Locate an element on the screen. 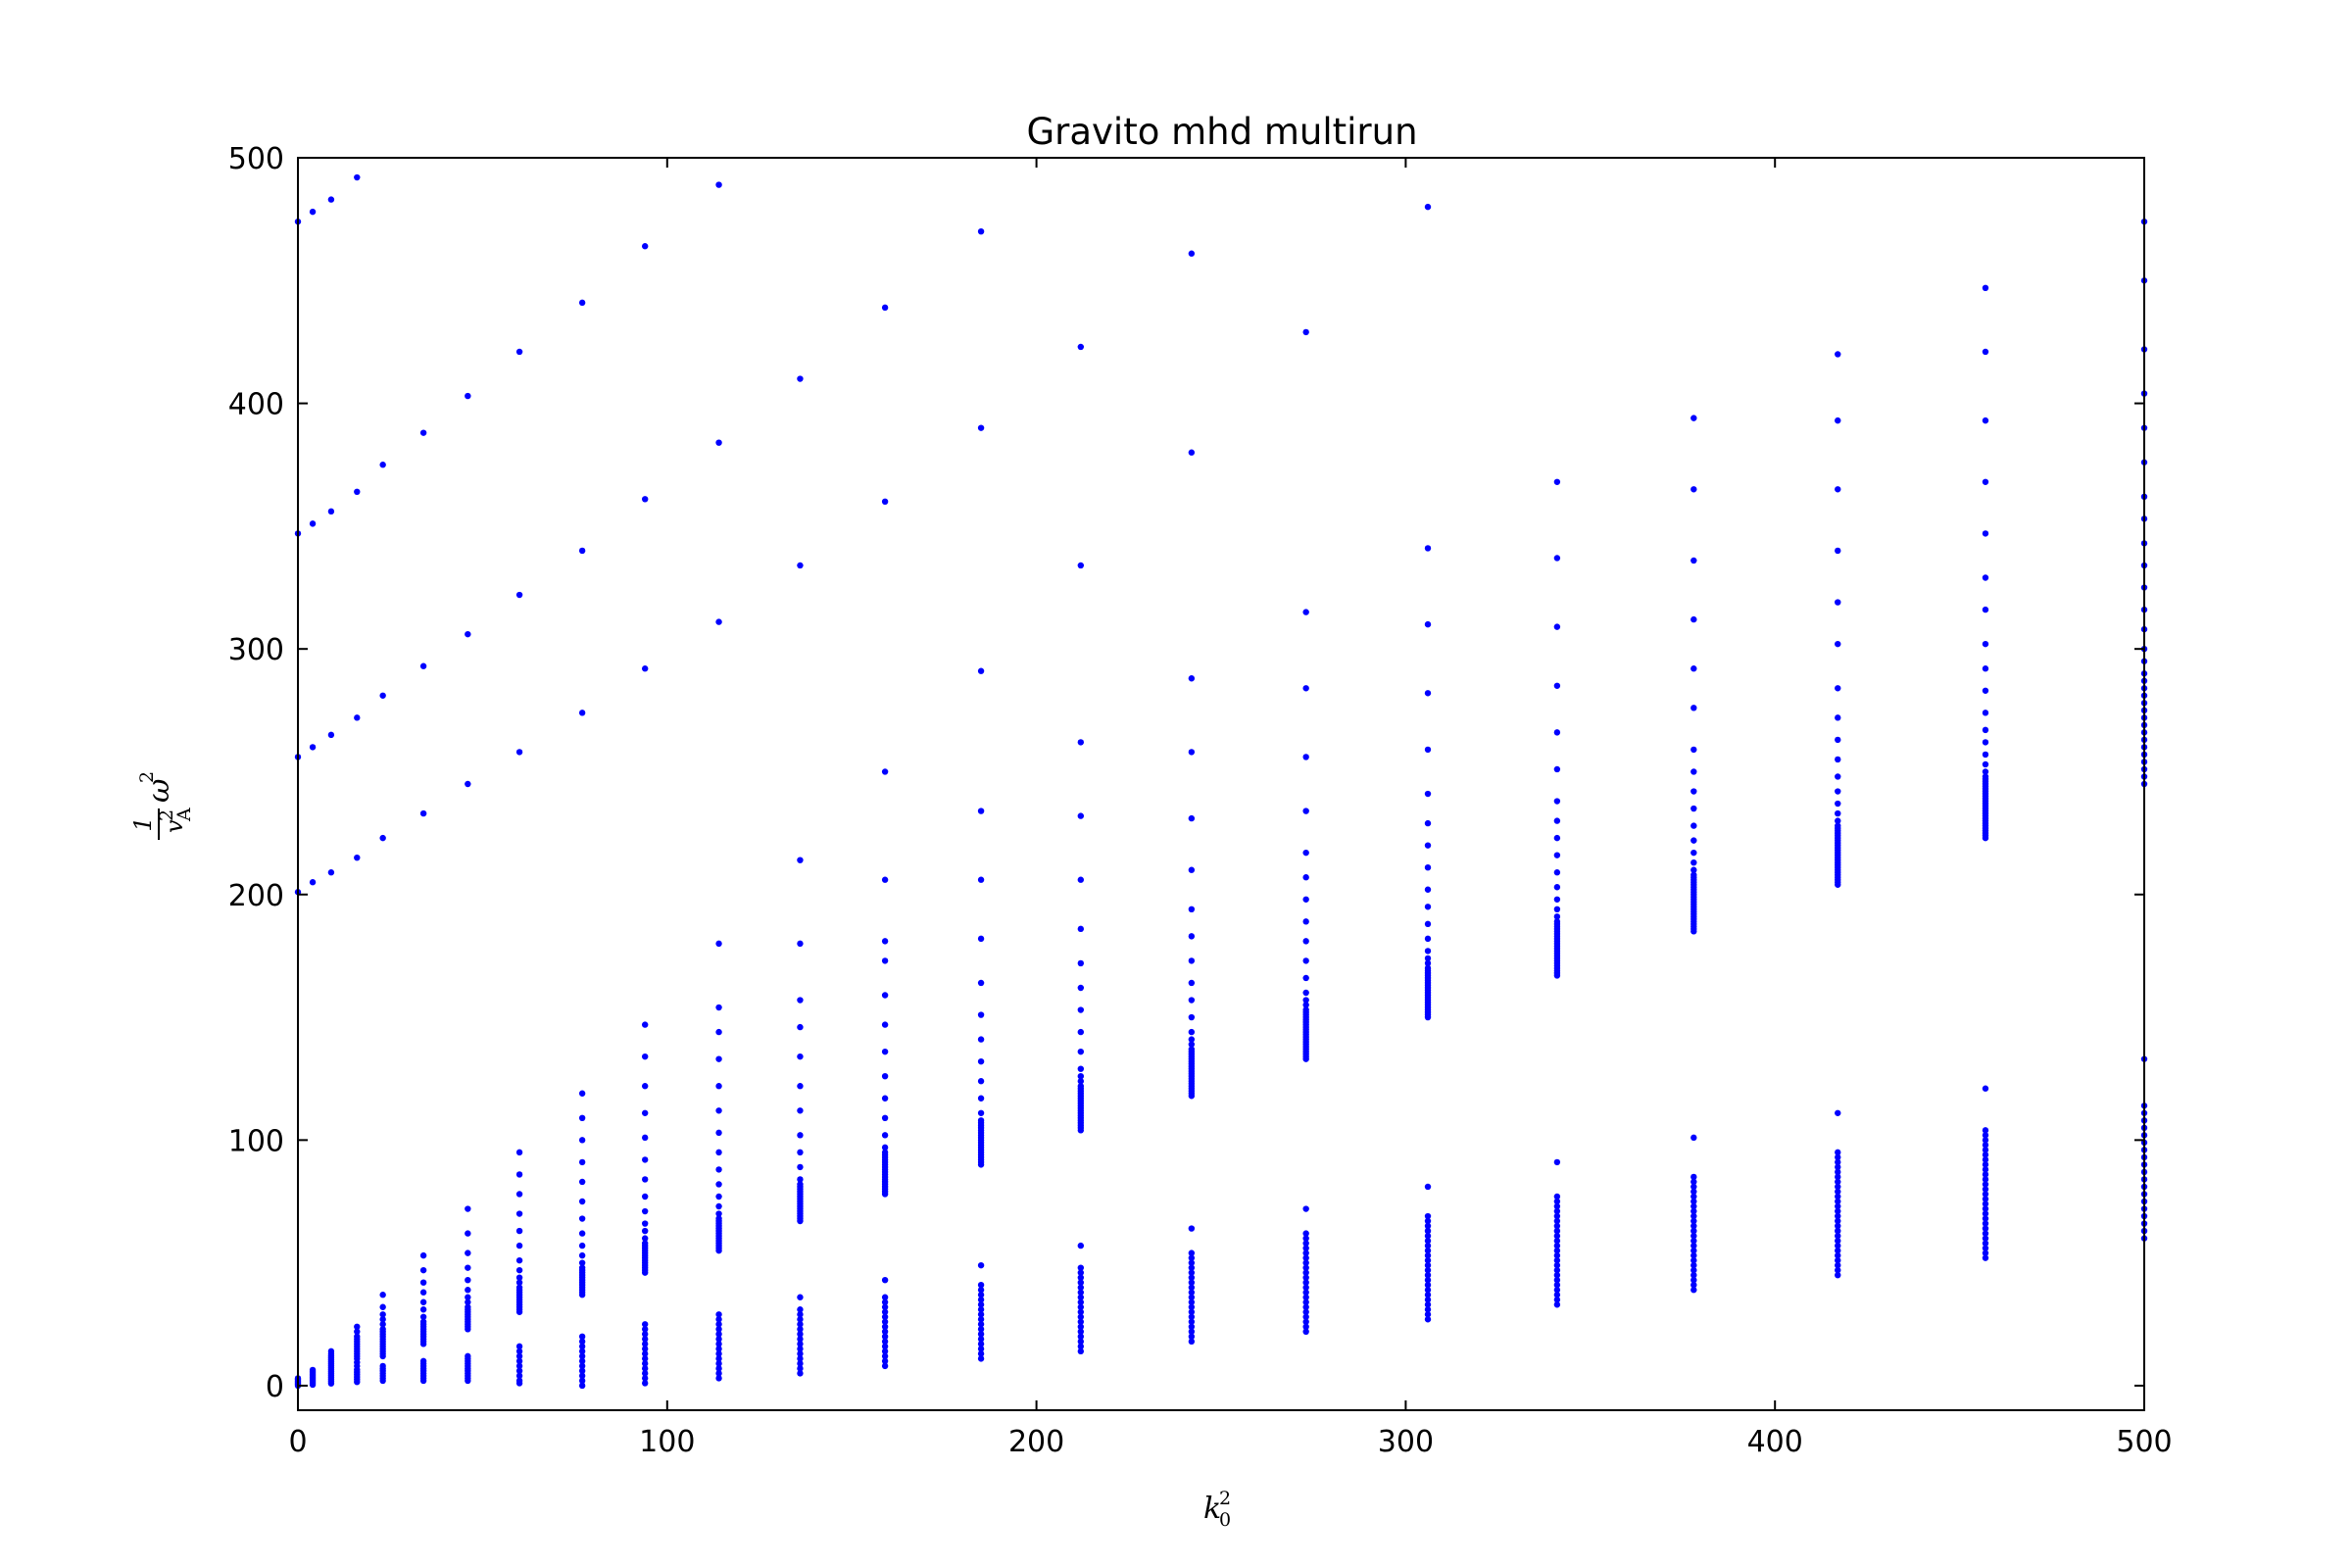 The image size is (2352, 1568). y-tick-label: 200 is located at coordinates (256, 896).